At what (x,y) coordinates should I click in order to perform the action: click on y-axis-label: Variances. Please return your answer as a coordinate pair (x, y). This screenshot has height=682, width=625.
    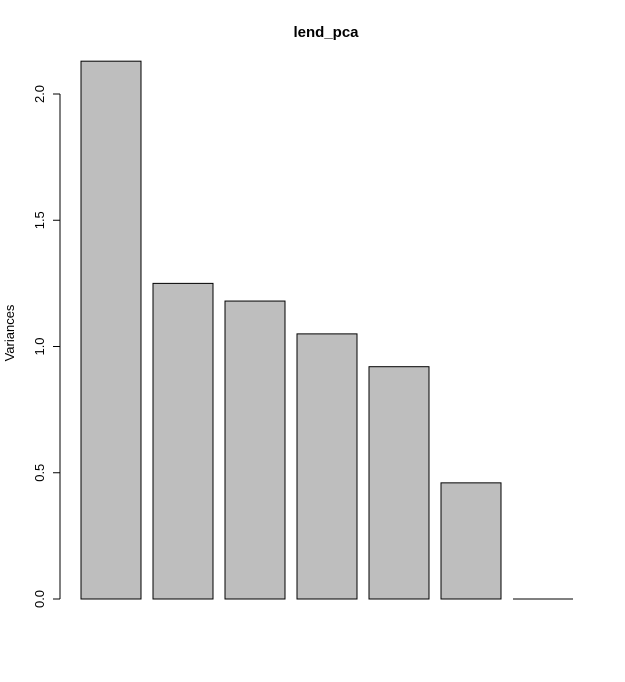
    Looking at the image, I should click on (9, 332).